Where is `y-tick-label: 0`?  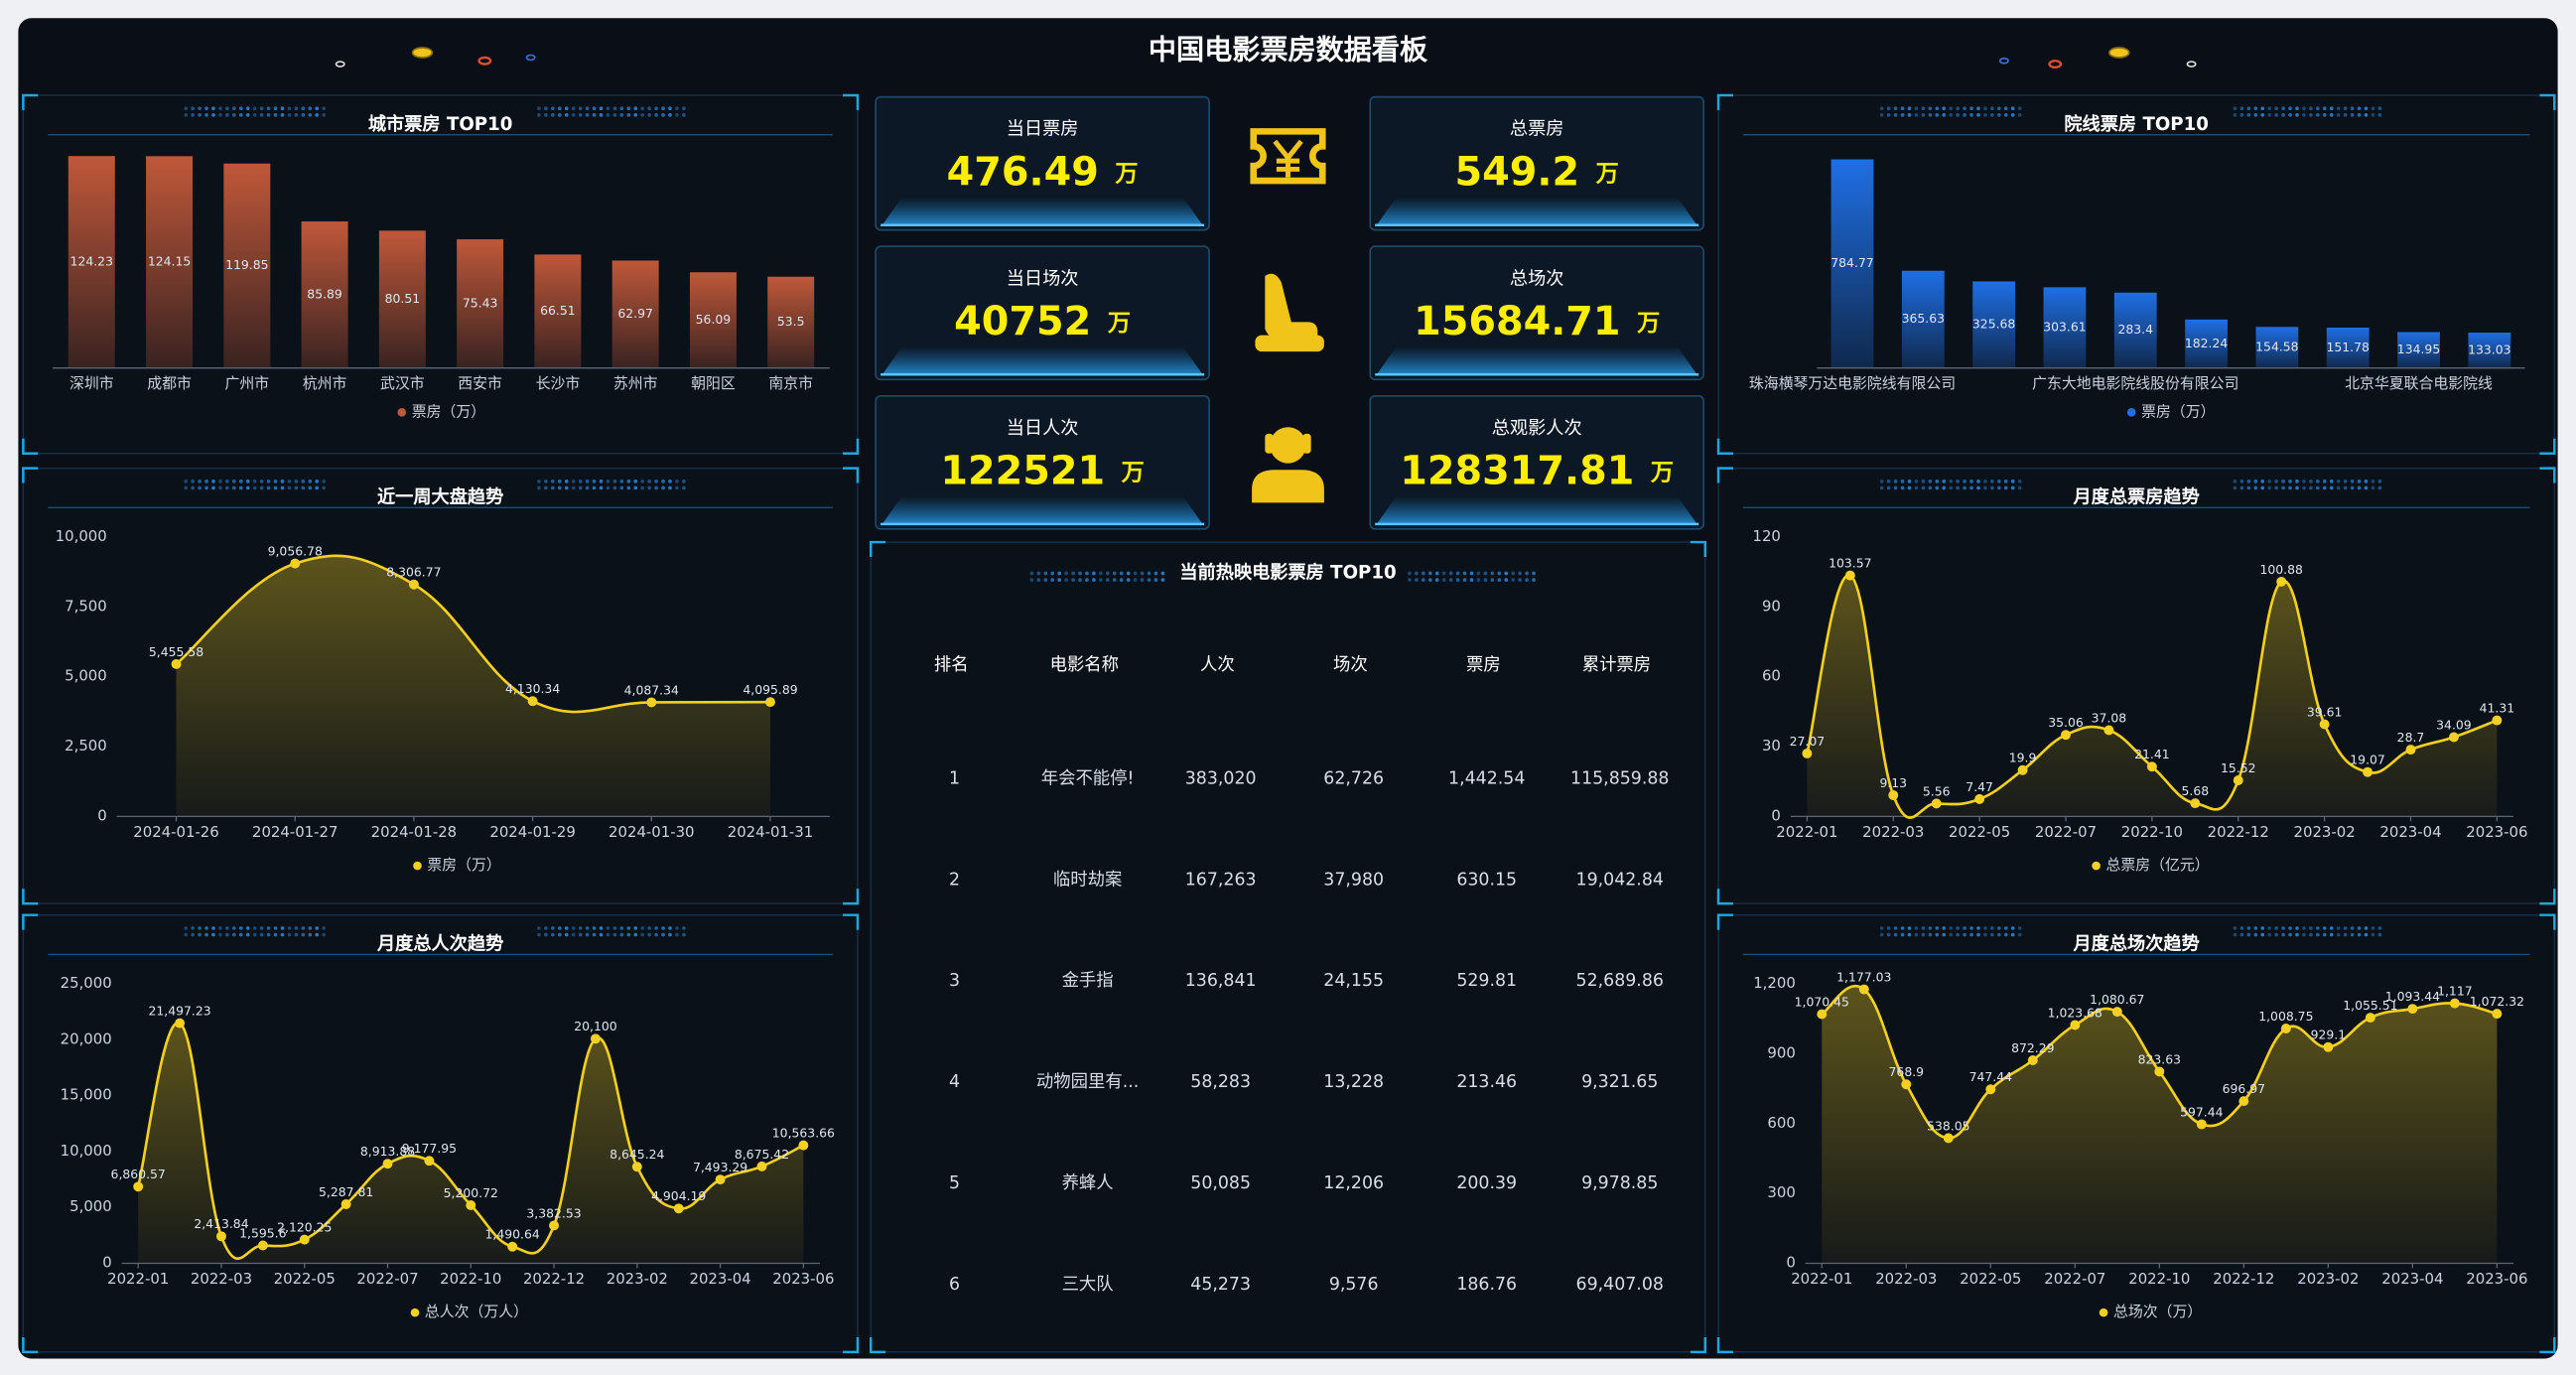 y-tick-label: 0 is located at coordinates (106, 1262).